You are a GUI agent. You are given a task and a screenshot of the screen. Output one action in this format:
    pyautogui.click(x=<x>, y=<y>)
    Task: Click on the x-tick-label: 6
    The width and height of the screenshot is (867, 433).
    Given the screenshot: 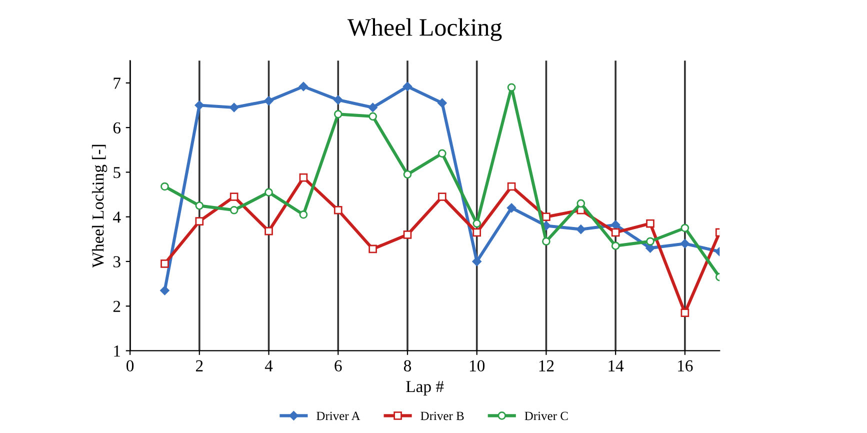 What is the action you would take?
    pyautogui.click(x=338, y=366)
    